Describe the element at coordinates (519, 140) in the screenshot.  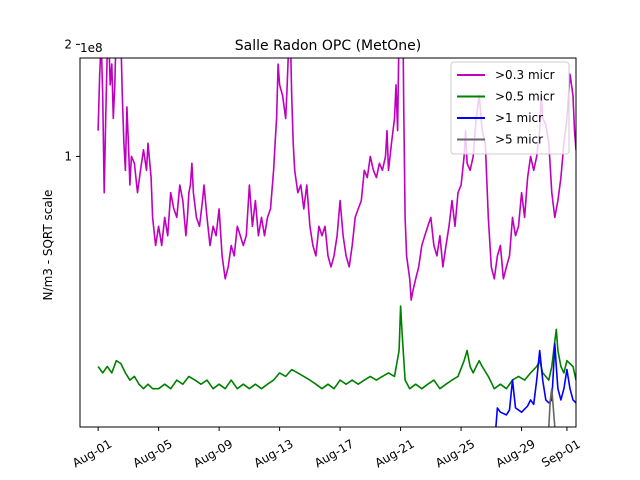
I see `legend-label: >5 micr` at that location.